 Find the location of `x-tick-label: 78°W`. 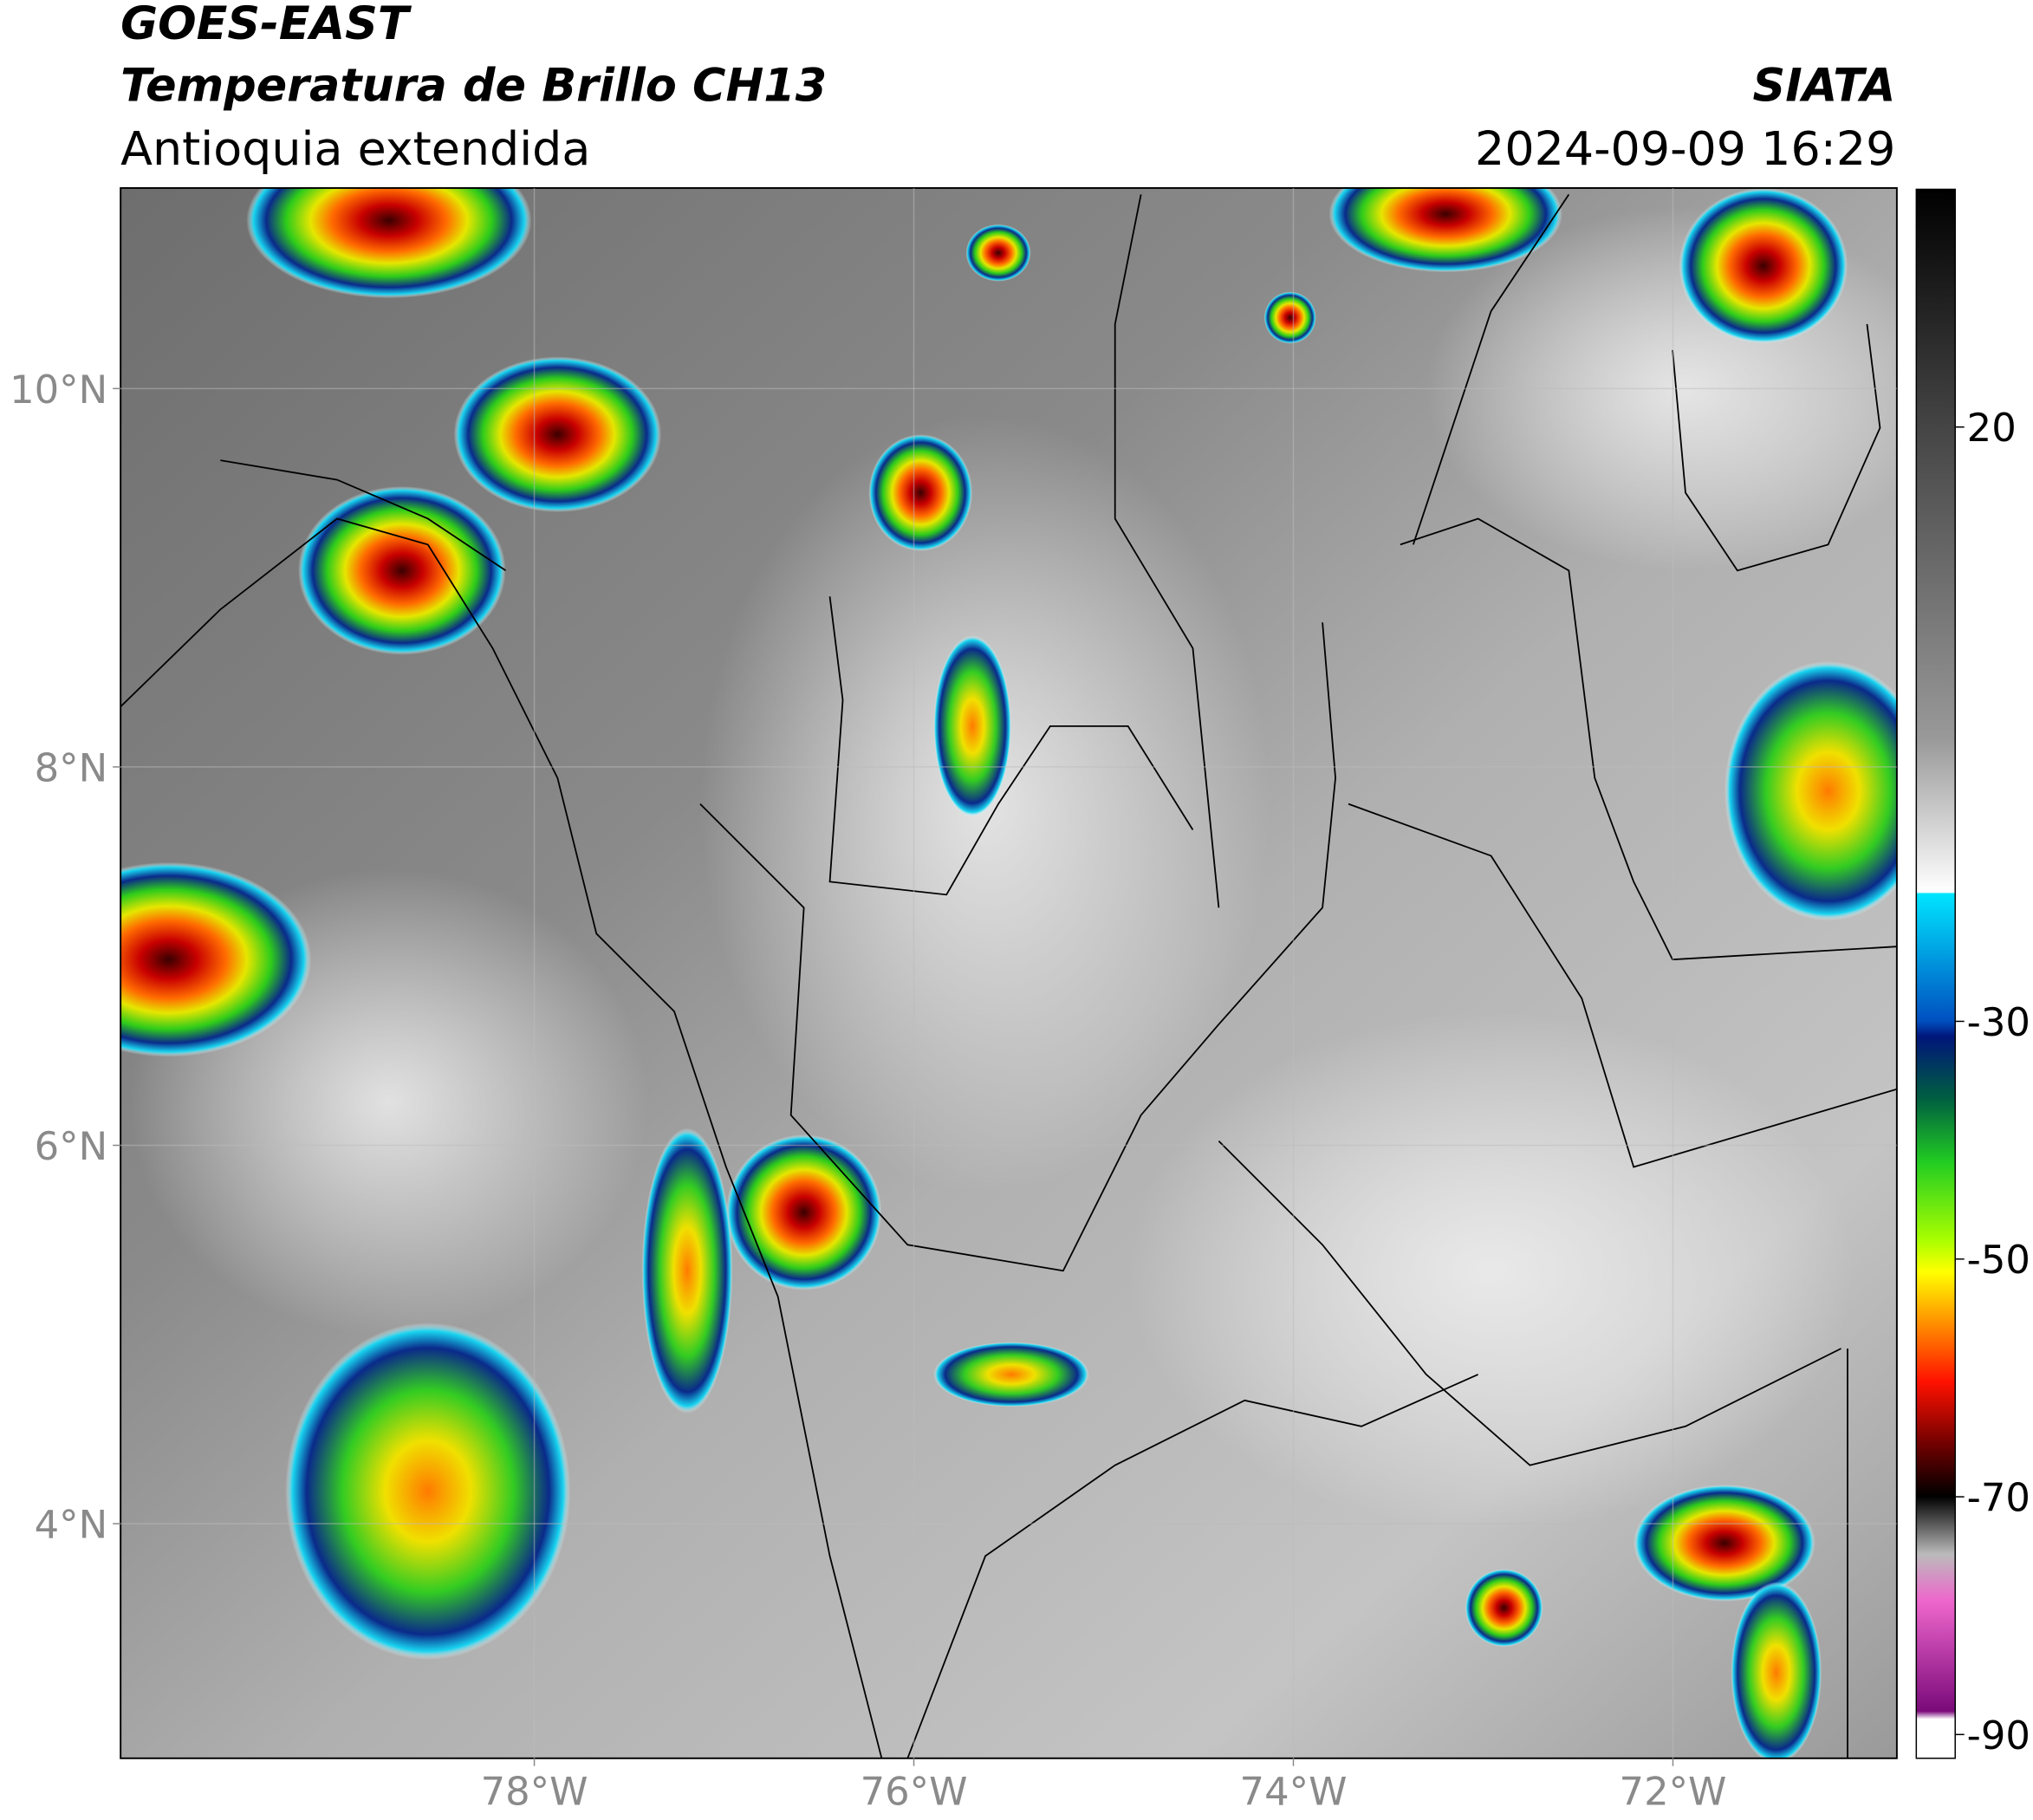

x-tick-label: 78°W is located at coordinates (534, 1792).